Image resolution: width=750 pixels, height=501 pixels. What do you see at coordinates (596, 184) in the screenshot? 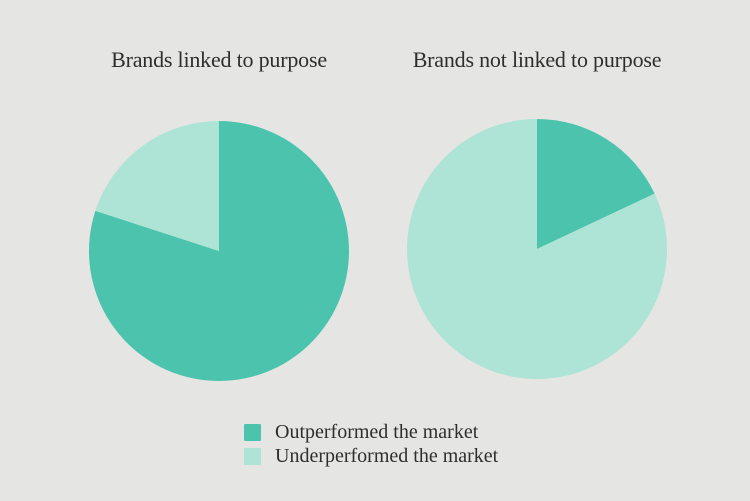
I see `pie-slice-outperformed` at bounding box center [596, 184].